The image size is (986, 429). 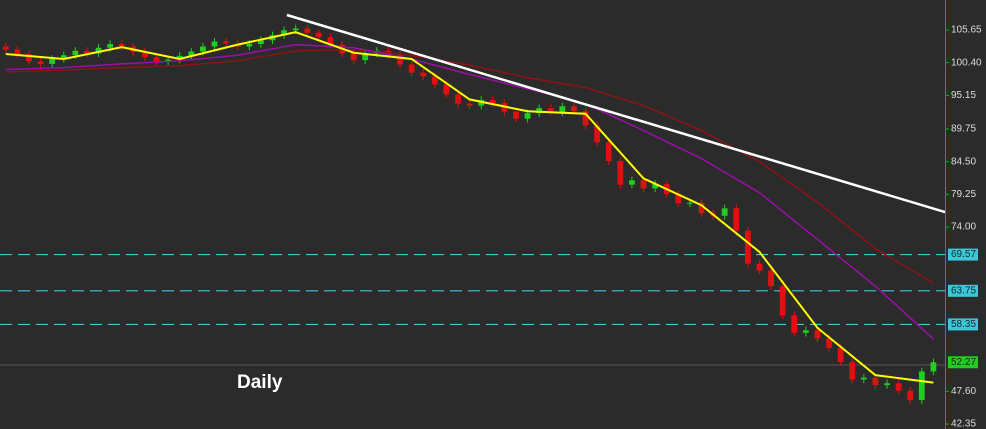 What do you see at coordinates (963, 227) in the screenshot?
I see `y-tick-label: 74.00` at bounding box center [963, 227].